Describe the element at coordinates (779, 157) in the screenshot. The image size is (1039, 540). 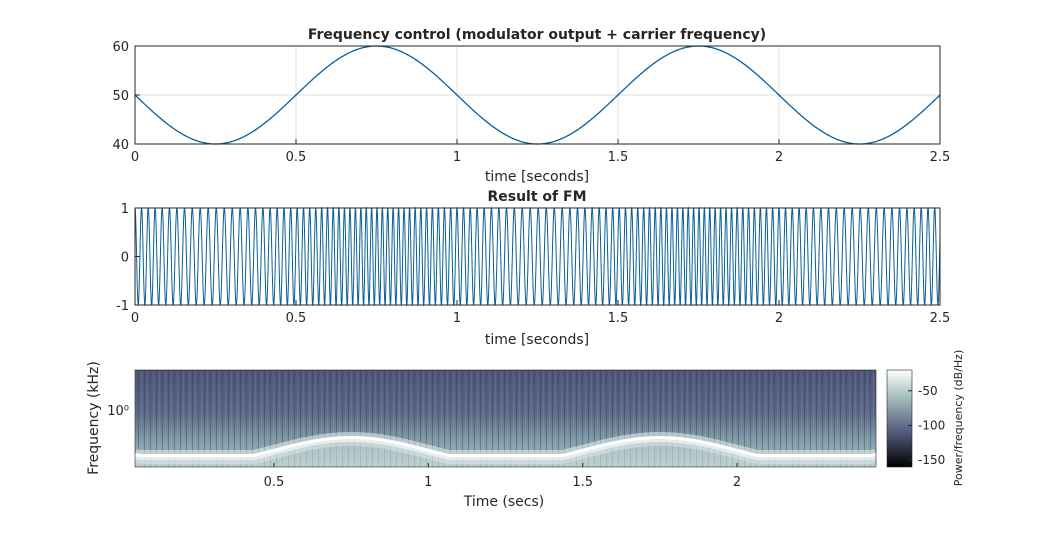
I see `panel1-x-tick-label: 2` at that location.